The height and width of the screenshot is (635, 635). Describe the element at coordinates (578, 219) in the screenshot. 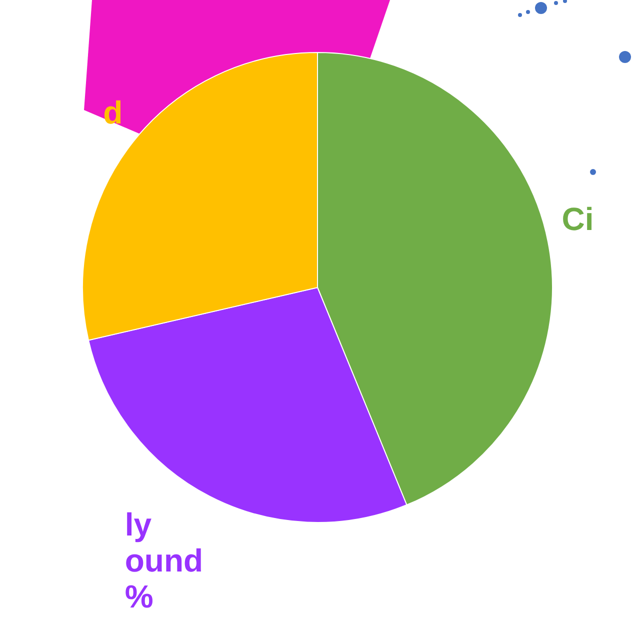

I see `slice-label: Ci` at that location.